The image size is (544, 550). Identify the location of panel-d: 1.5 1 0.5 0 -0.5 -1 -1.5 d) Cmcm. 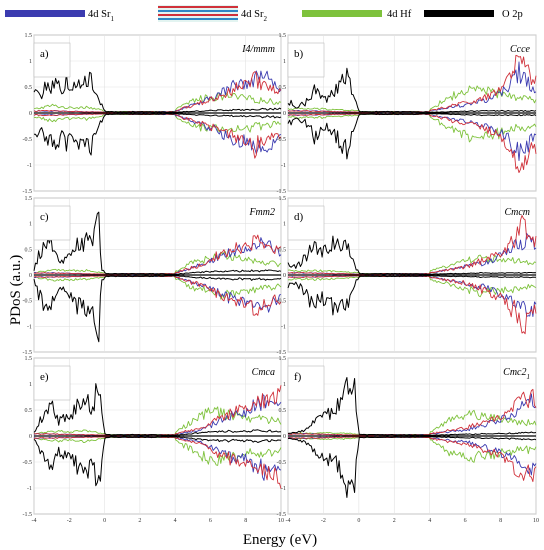
(407, 276).